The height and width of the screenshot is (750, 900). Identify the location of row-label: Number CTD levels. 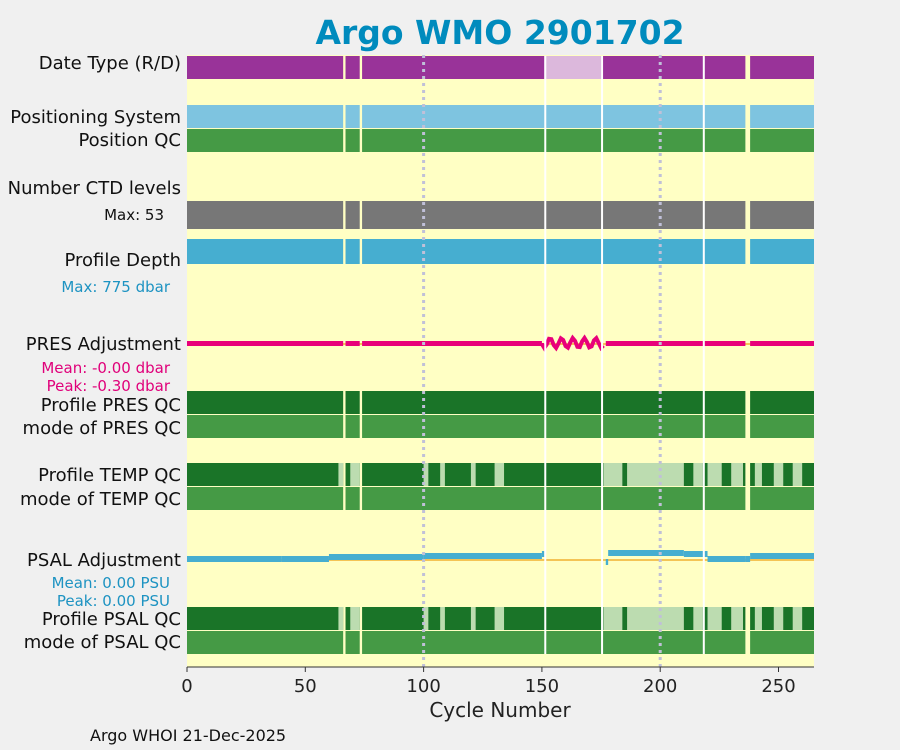
(94, 188).